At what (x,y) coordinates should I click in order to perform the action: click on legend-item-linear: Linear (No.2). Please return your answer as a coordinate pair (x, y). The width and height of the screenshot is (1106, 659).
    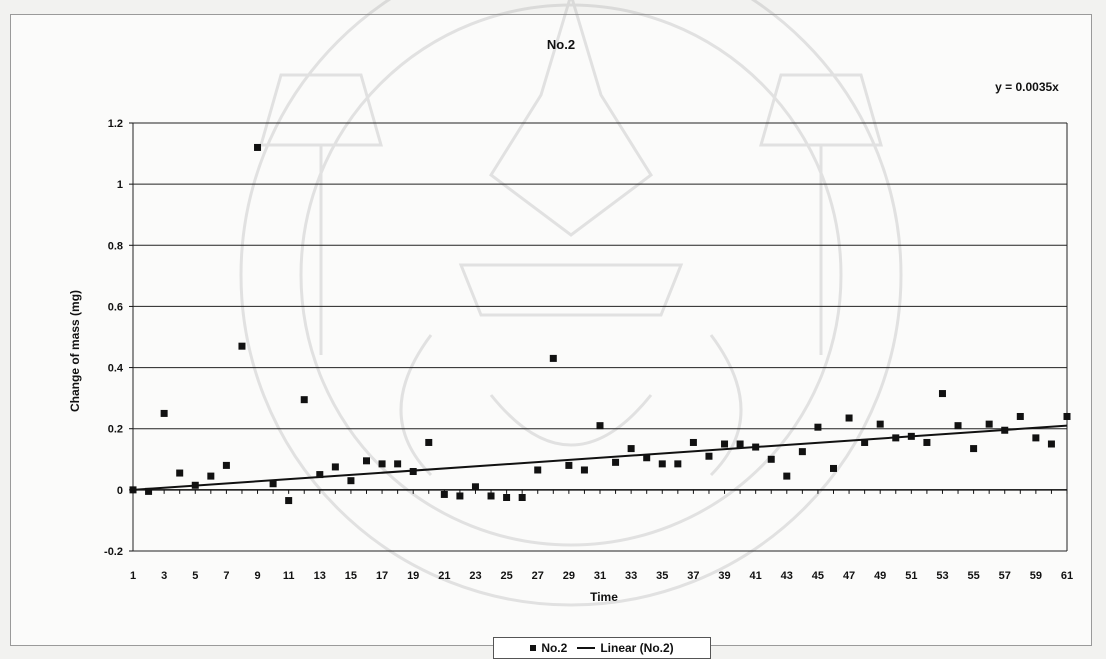
    Looking at the image, I should click on (625, 648).